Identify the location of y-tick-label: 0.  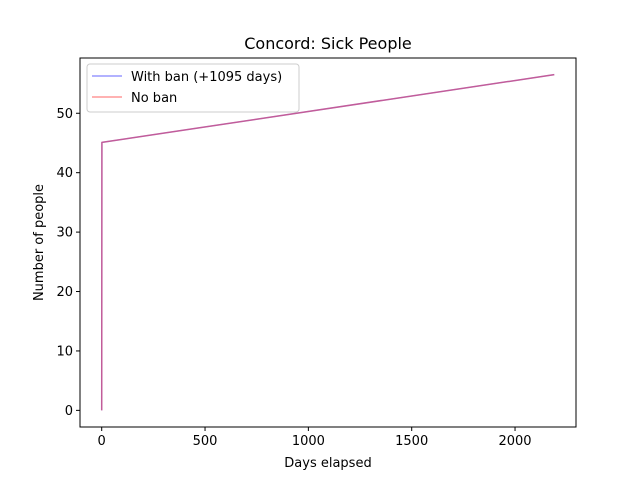
(69, 411).